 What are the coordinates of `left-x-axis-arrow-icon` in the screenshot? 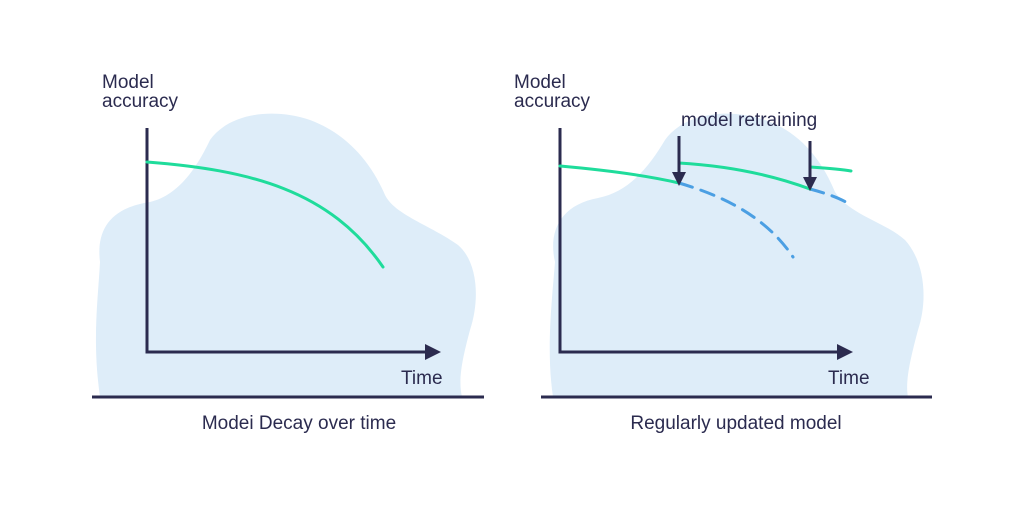 It's located at (433, 352).